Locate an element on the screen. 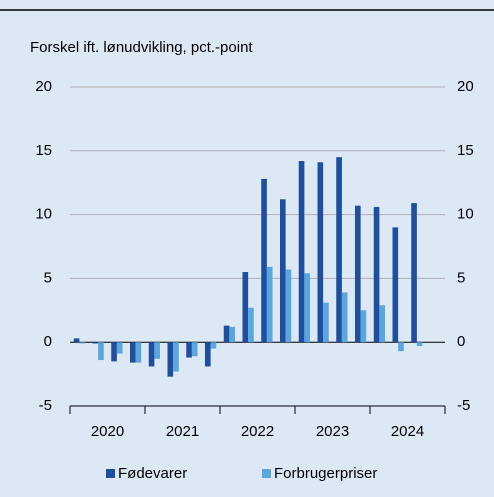 This screenshot has width=494, height=497. y2-tick-label: 20 is located at coordinates (465, 86).